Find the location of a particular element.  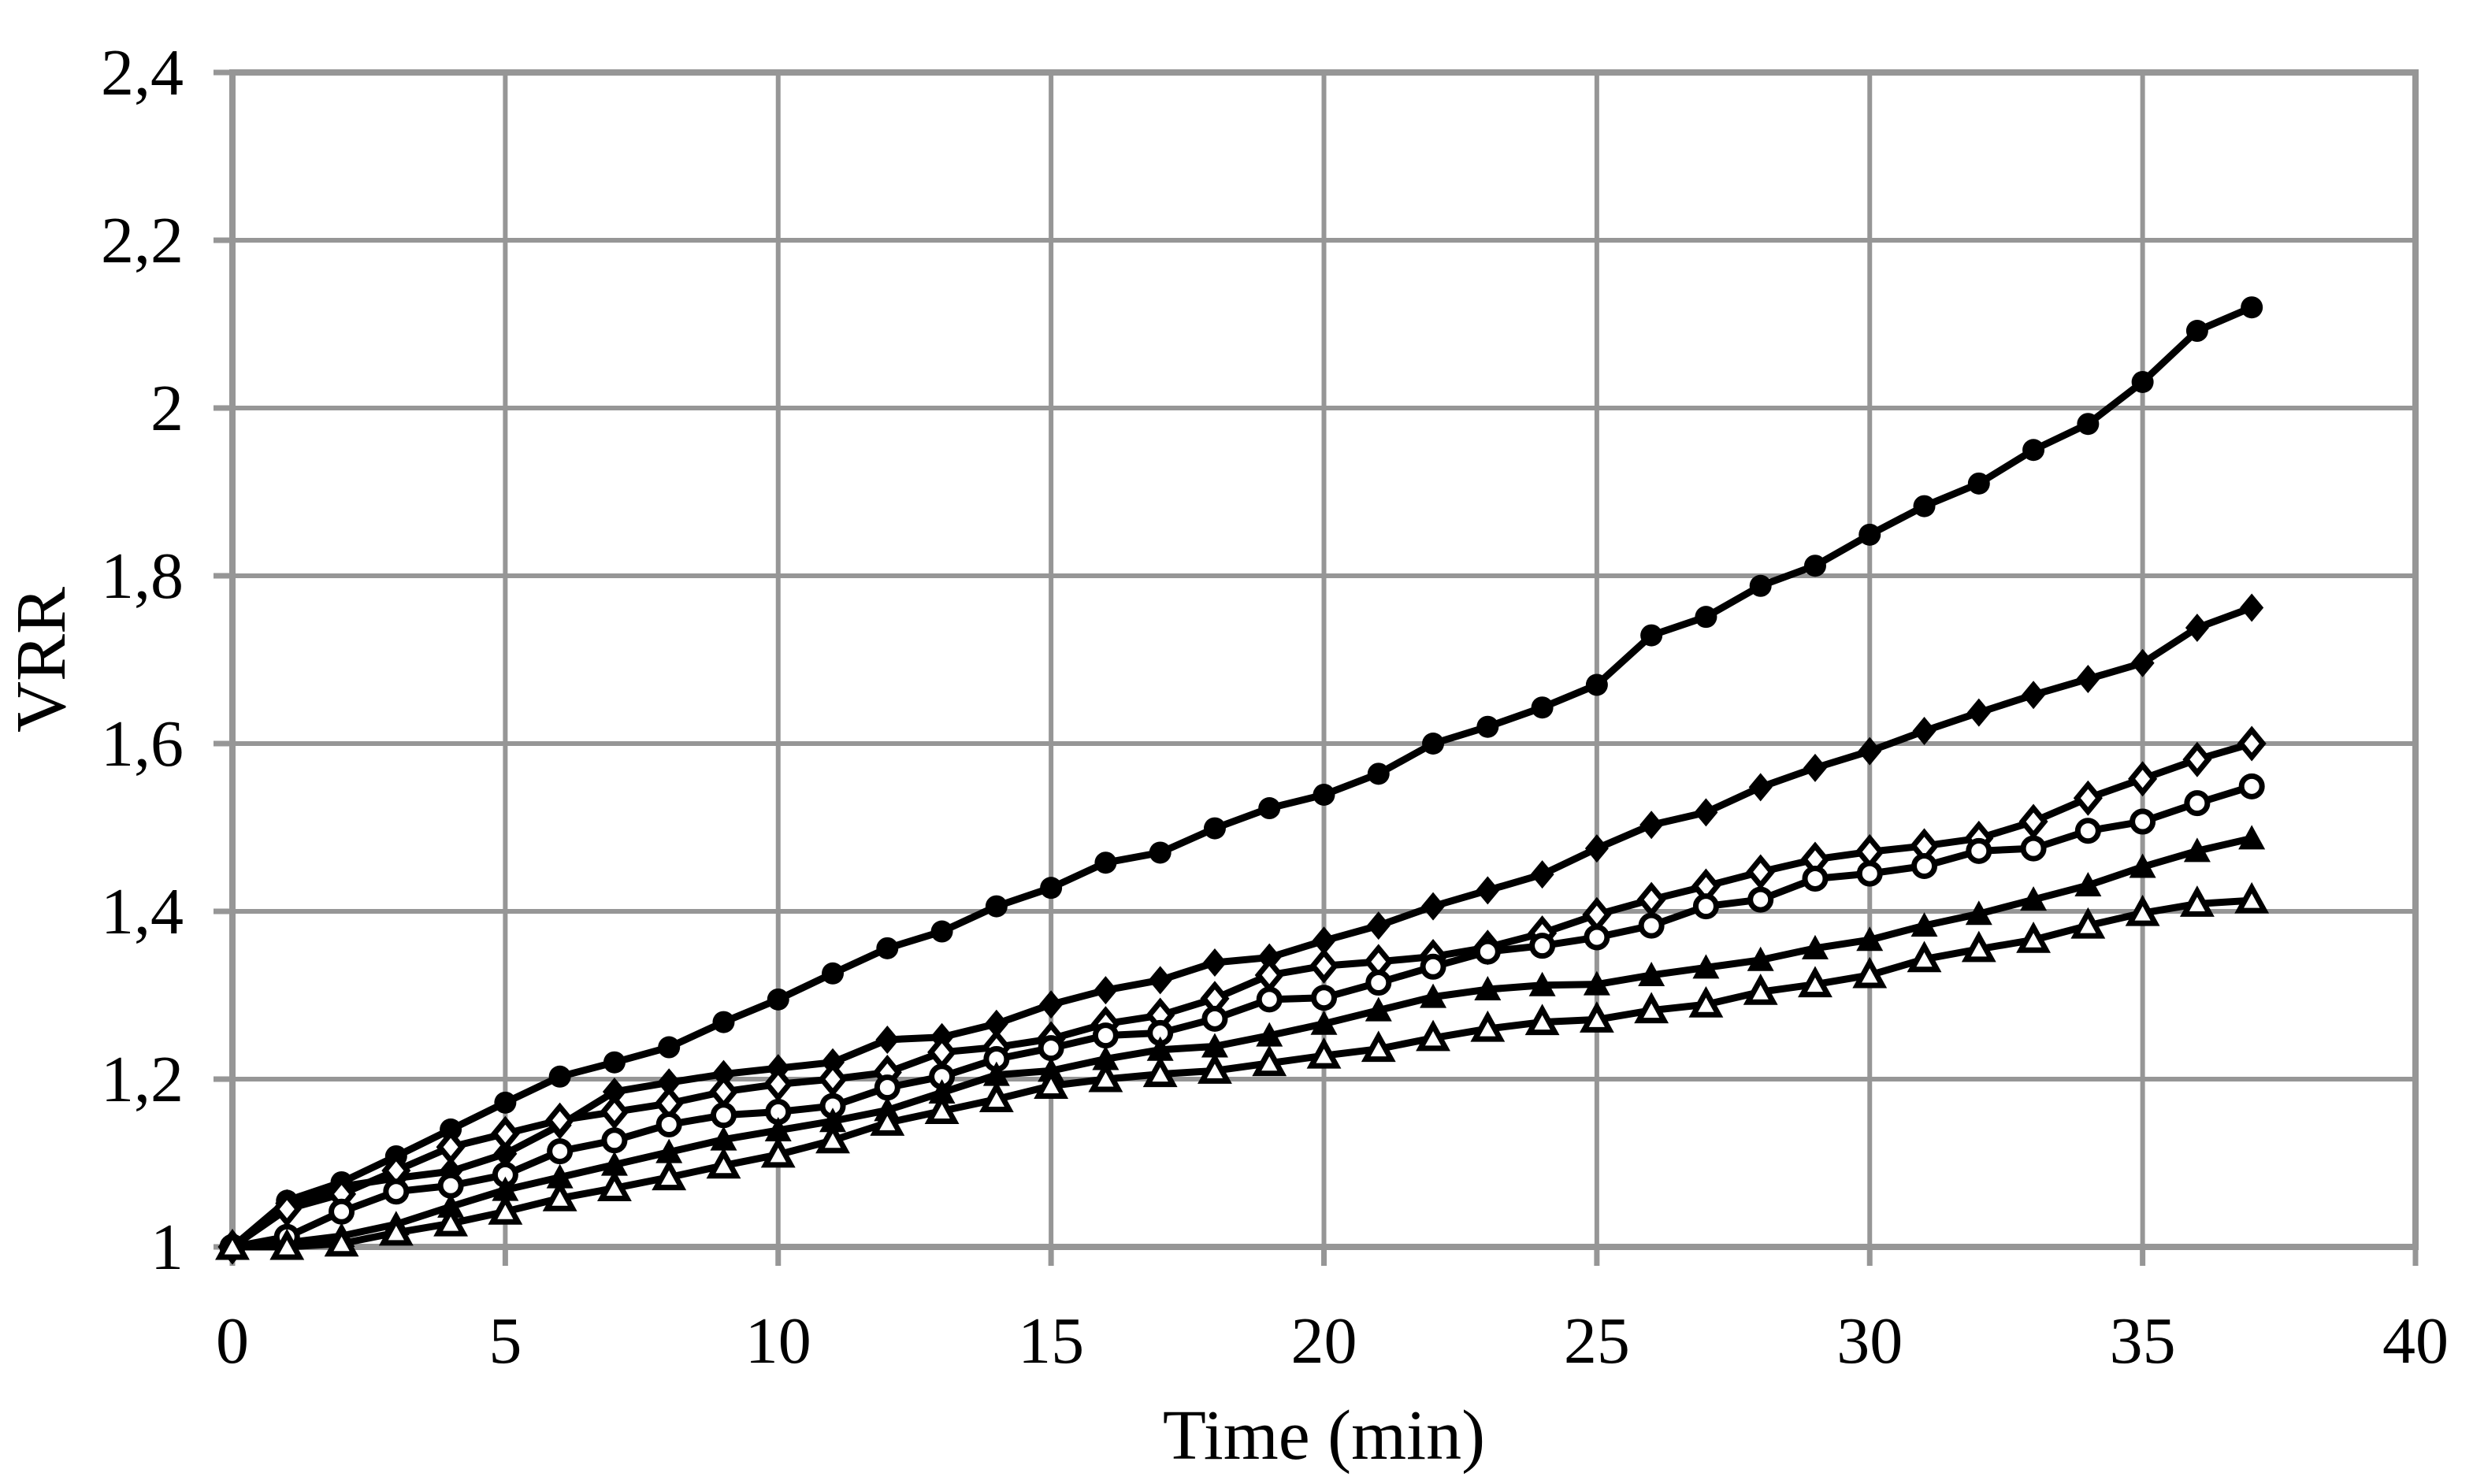

x-tick-label: 30 is located at coordinates (1870, 1341).